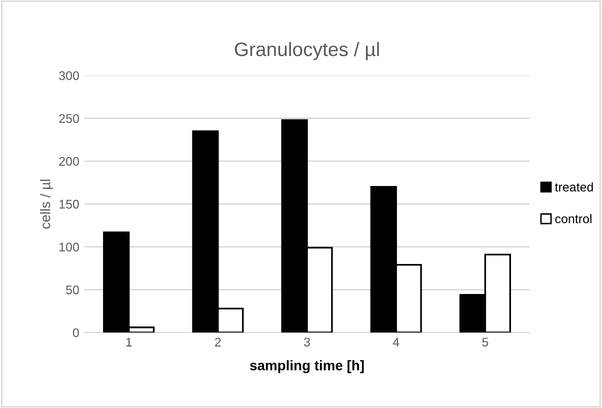  What do you see at coordinates (573, 187) in the screenshot?
I see `legend-label: treated` at bounding box center [573, 187].